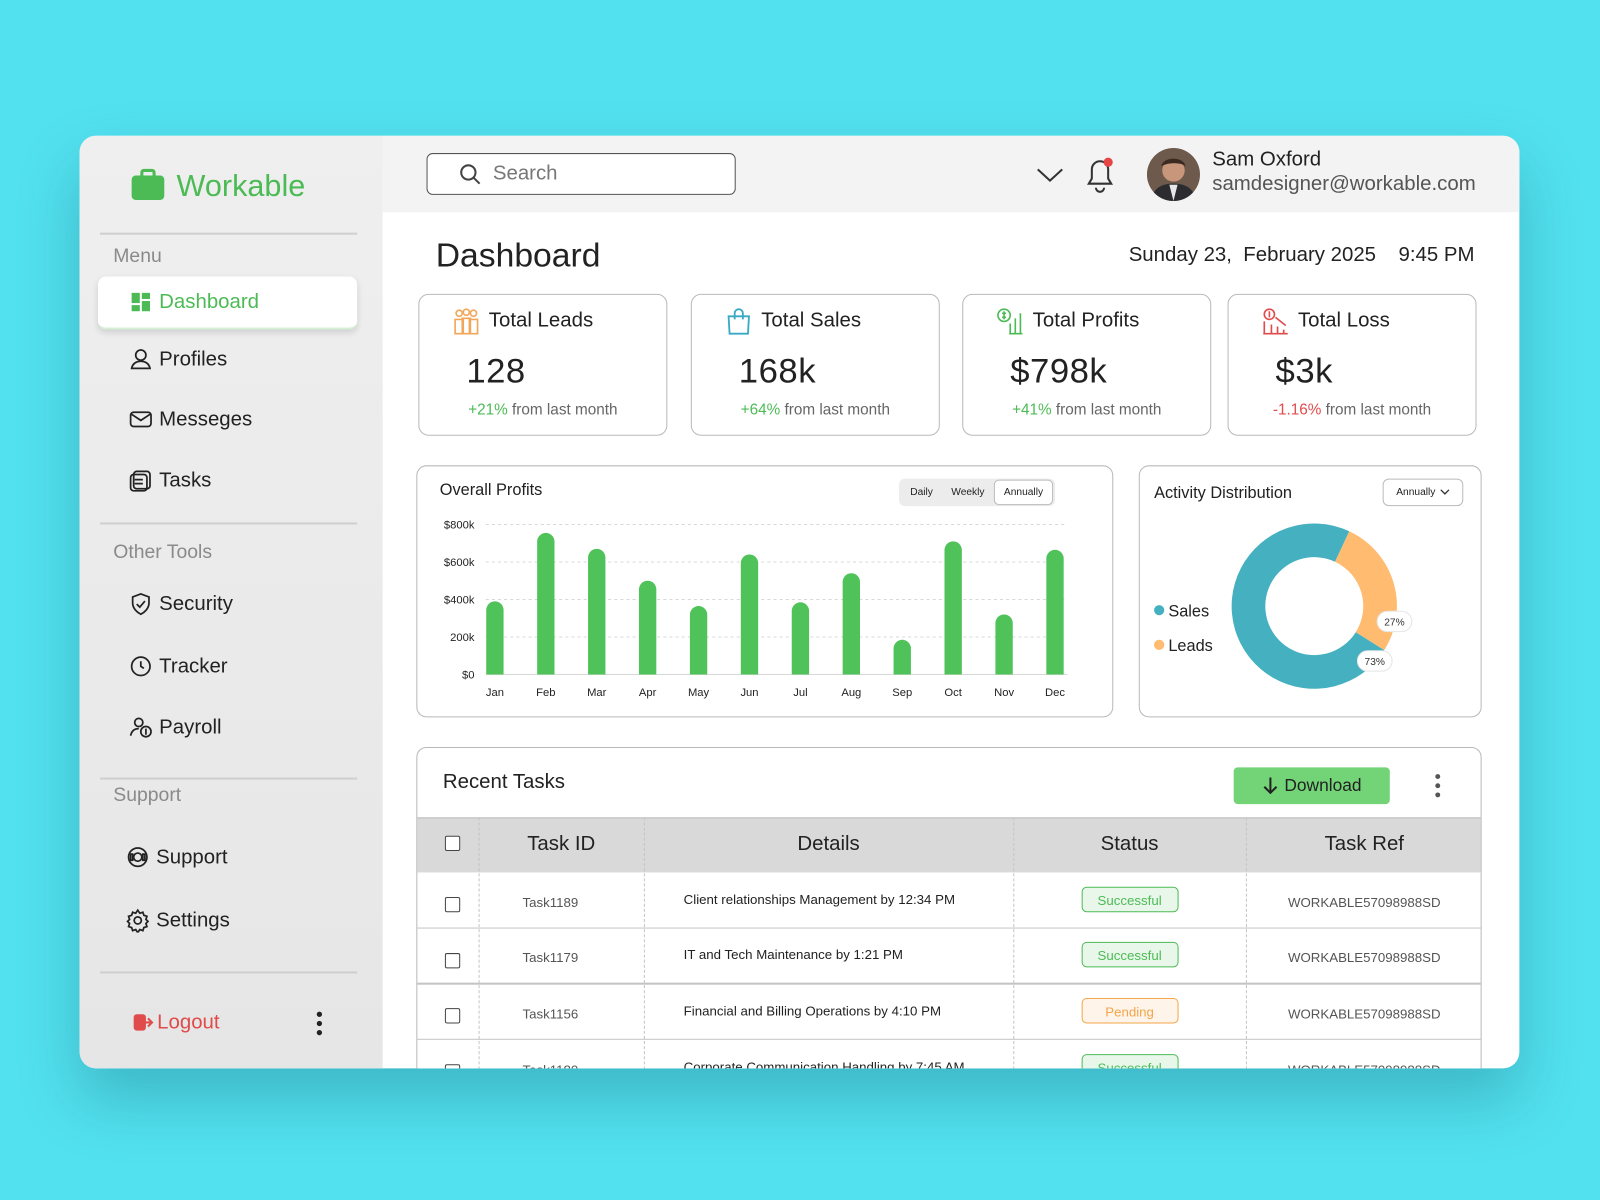  Describe the element at coordinates (1055, 693) in the screenshot. I see `x-tick-label: Dec` at that location.